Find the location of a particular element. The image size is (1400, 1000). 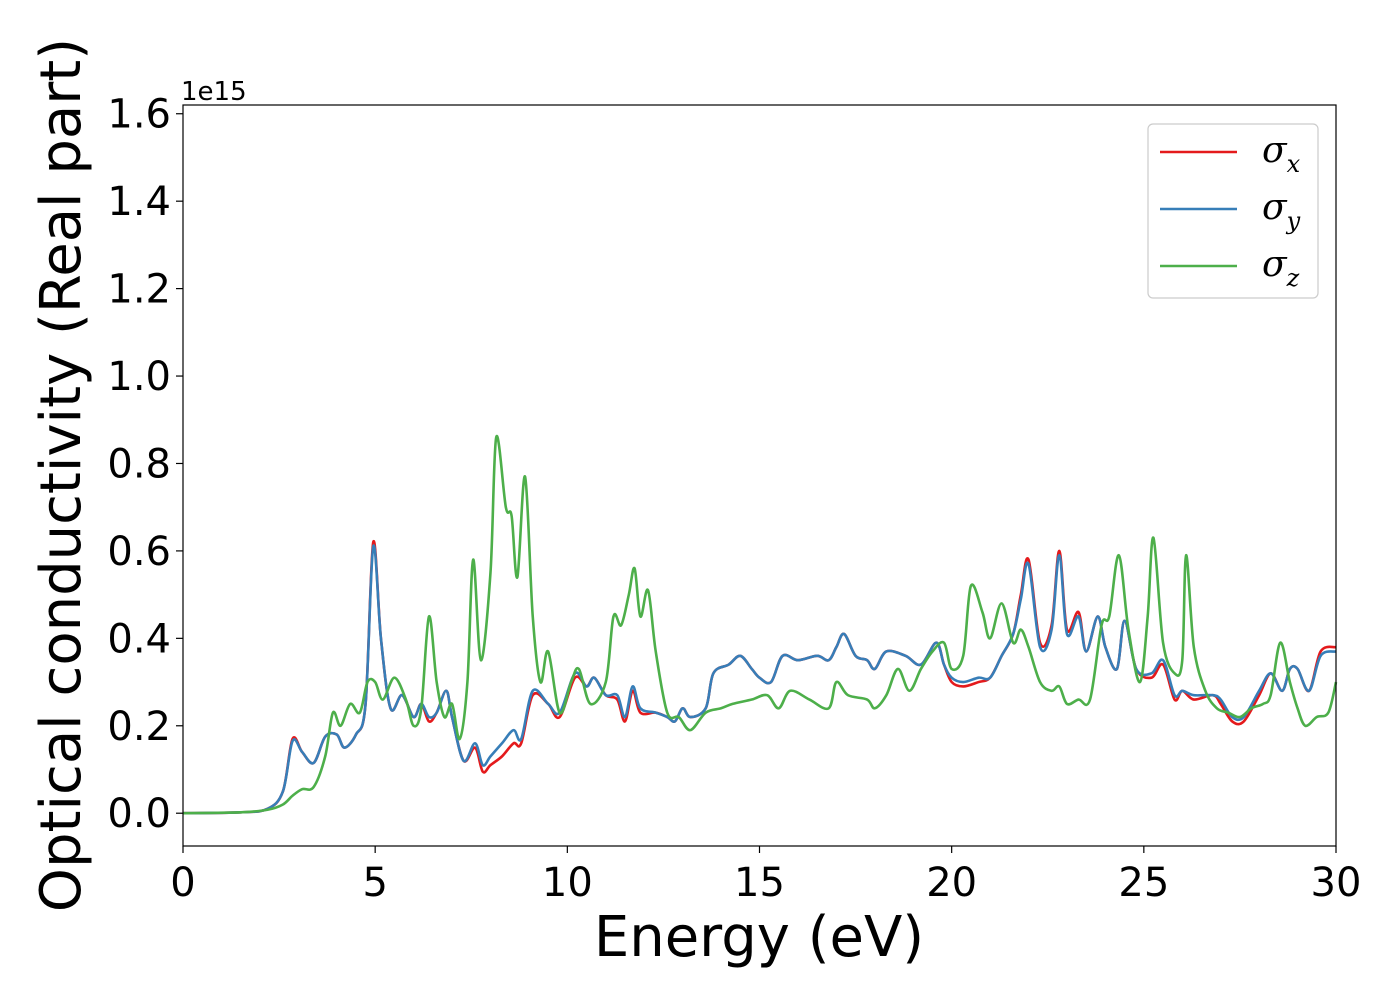

x-tick-label: 10 is located at coordinates (567, 883).